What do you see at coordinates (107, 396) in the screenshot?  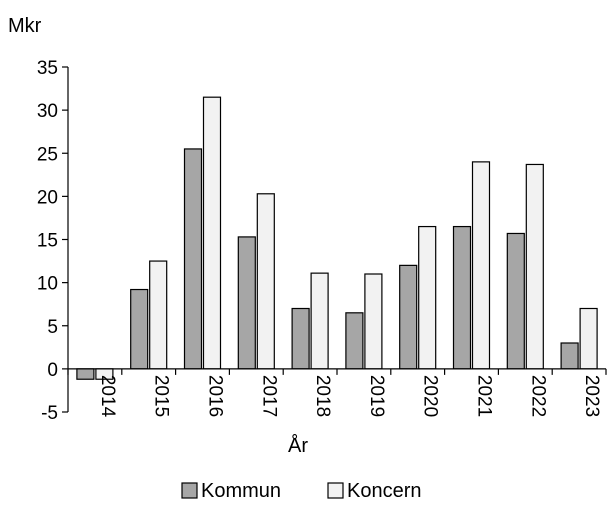 I see `x-tick-label: 2014` at bounding box center [107, 396].